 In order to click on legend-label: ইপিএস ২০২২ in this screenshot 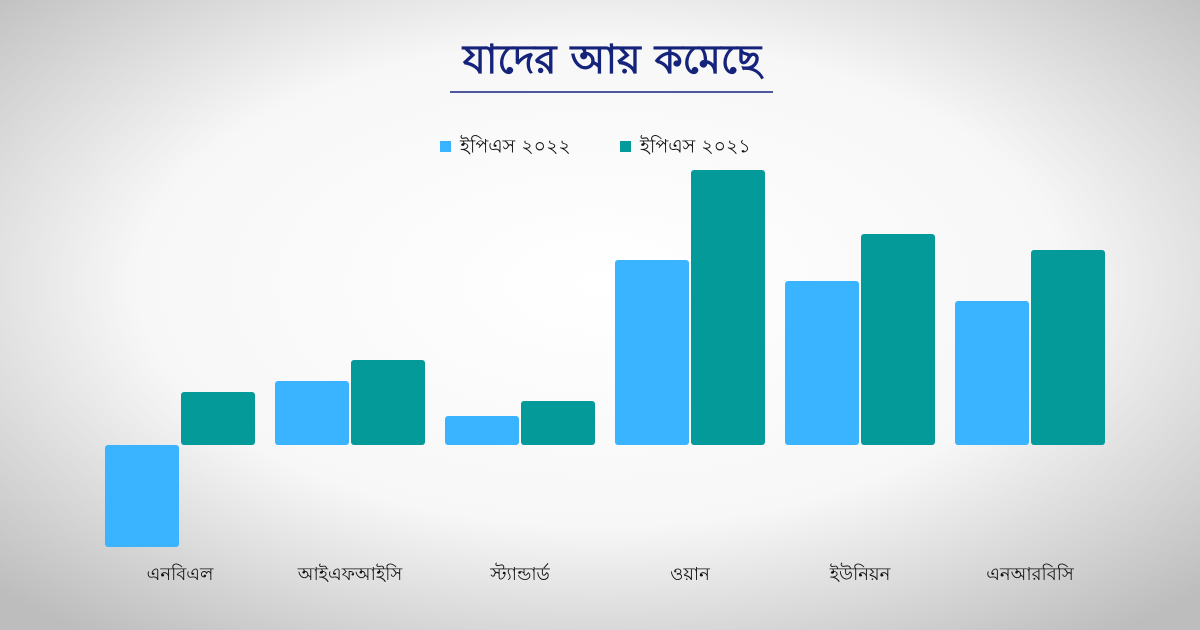, I will do `click(515, 147)`.